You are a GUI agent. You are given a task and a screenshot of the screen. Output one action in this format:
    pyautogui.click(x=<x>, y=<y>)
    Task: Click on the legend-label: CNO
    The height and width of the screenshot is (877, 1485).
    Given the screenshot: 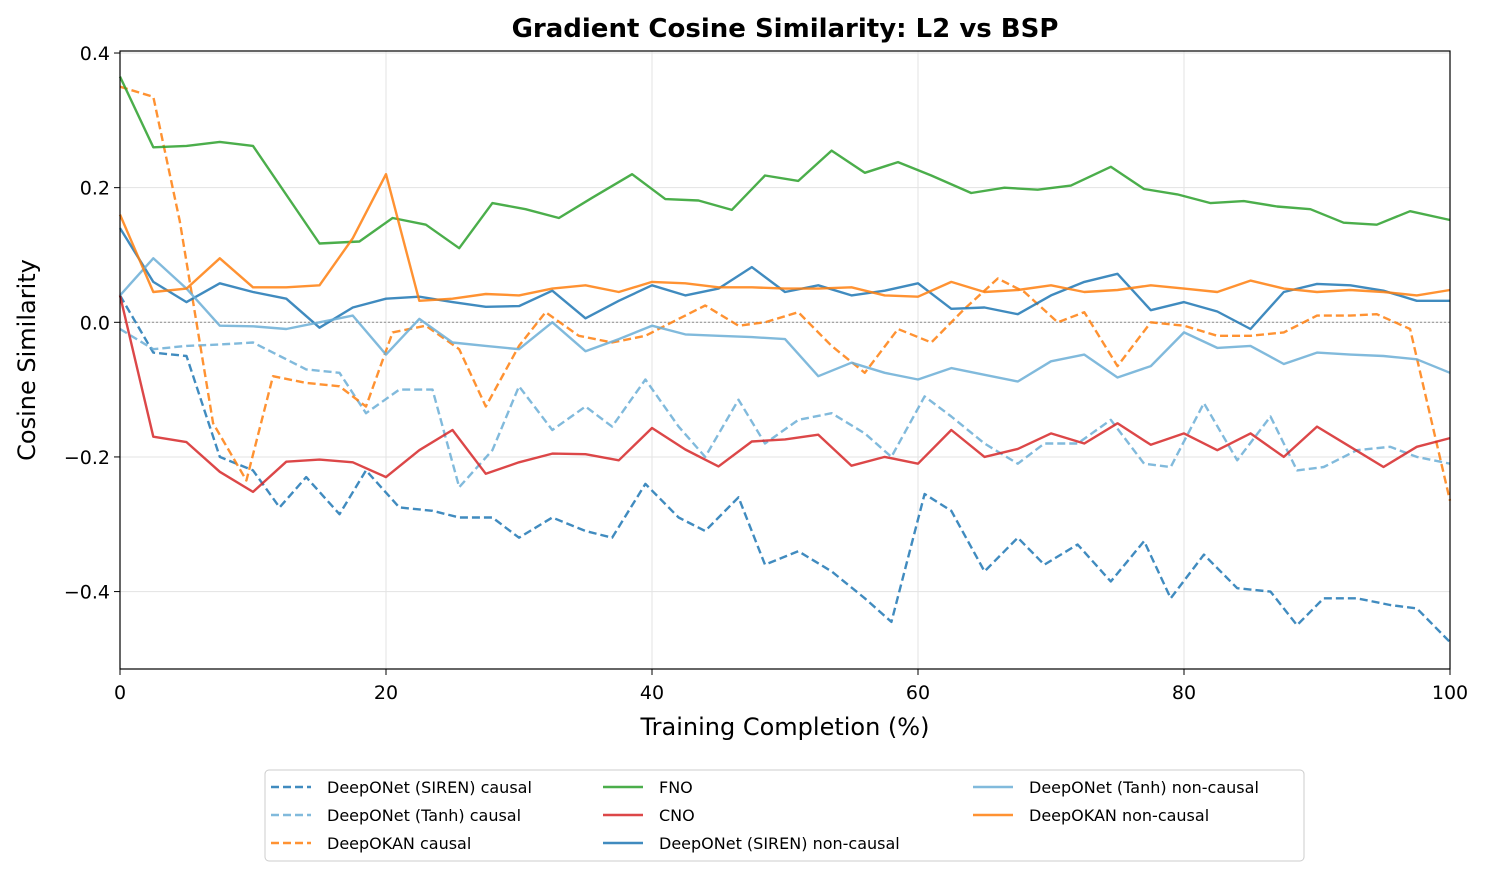 What is the action you would take?
    pyautogui.click(x=677, y=815)
    